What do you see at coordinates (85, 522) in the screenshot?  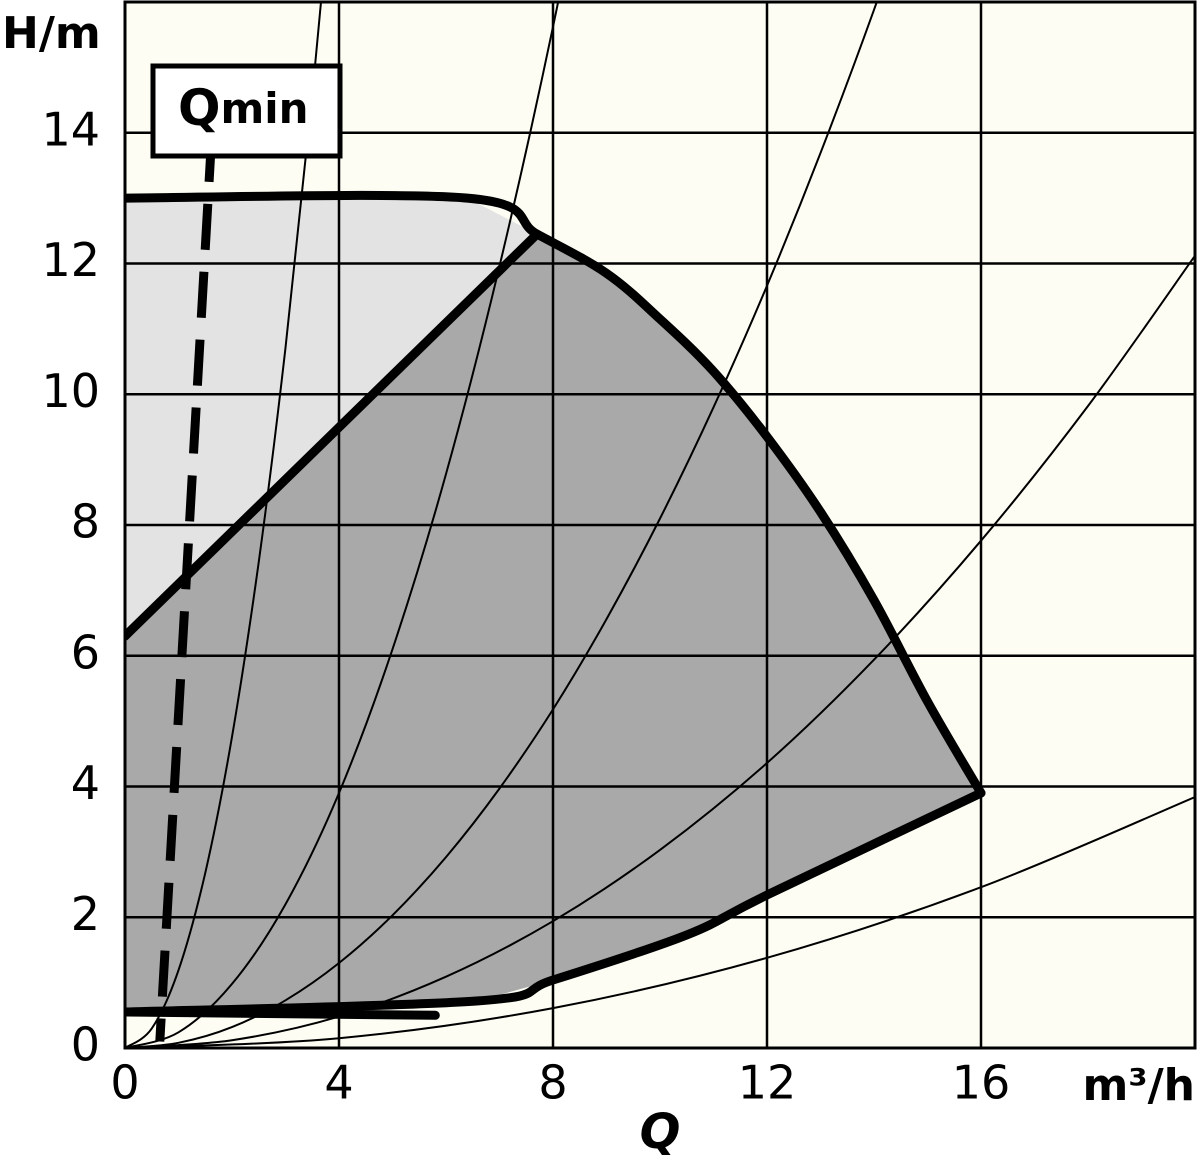 I see `y-tick-label: 8` at bounding box center [85, 522].